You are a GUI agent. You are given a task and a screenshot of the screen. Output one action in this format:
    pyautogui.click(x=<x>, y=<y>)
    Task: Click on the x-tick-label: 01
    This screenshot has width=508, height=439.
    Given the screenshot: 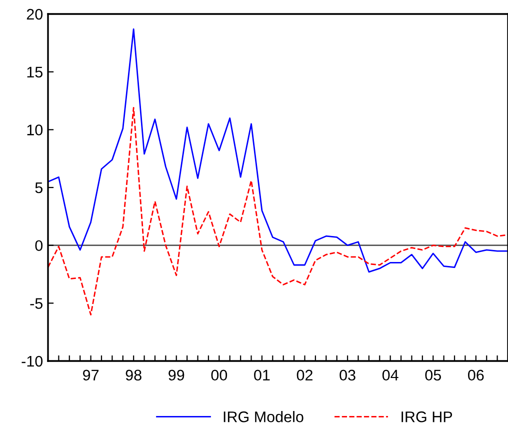 What is the action you would take?
    pyautogui.click(x=262, y=375)
    